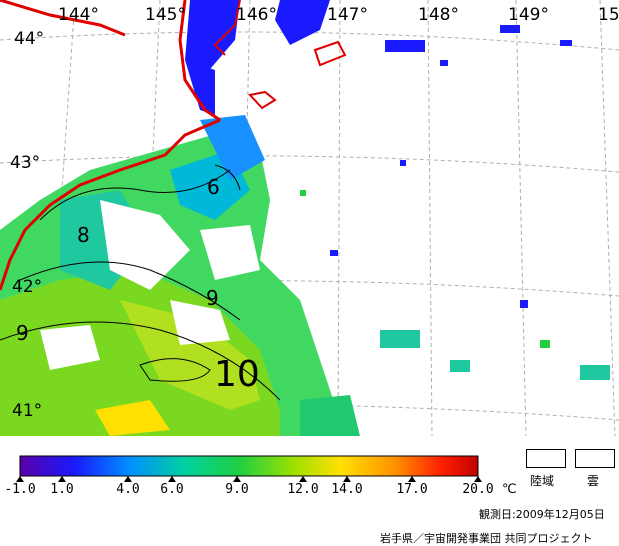 This screenshot has height=546, width=619. Describe the element at coordinates (62, 489) in the screenshot. I see `colorbar-tick: 1.0` at that location.